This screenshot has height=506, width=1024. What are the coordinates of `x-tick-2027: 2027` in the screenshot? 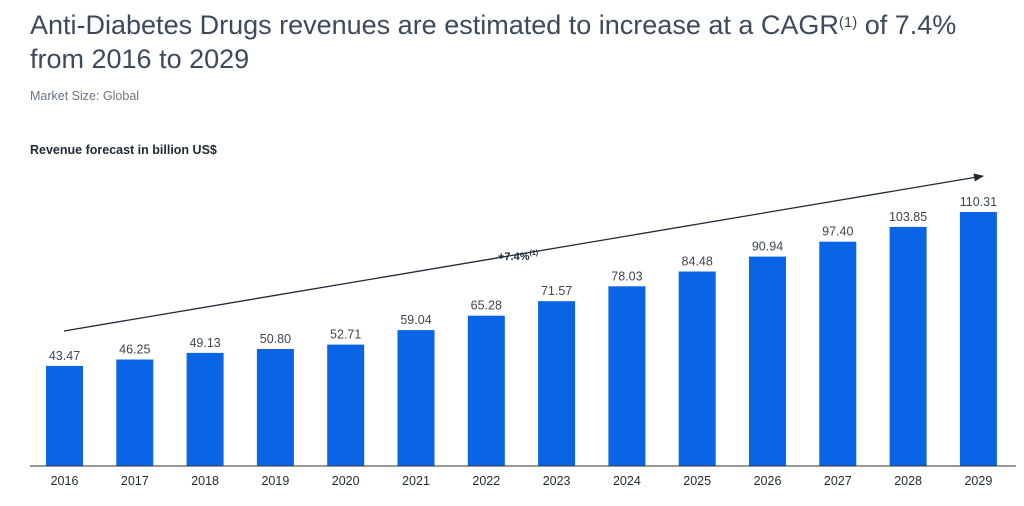 It's located at (838, 481).